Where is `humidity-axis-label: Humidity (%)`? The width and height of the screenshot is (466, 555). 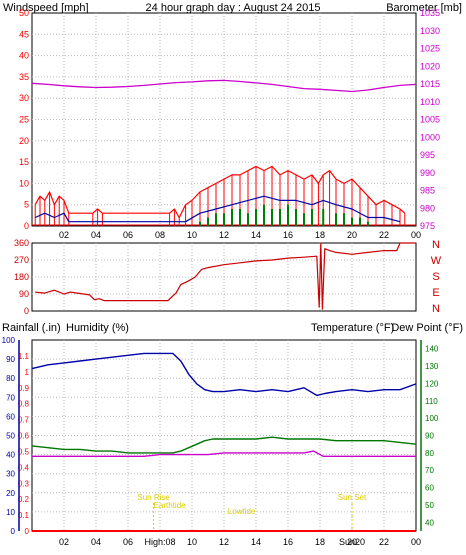 humidity-axis-label: Humidity (%) is located at coordinates (97, 328).